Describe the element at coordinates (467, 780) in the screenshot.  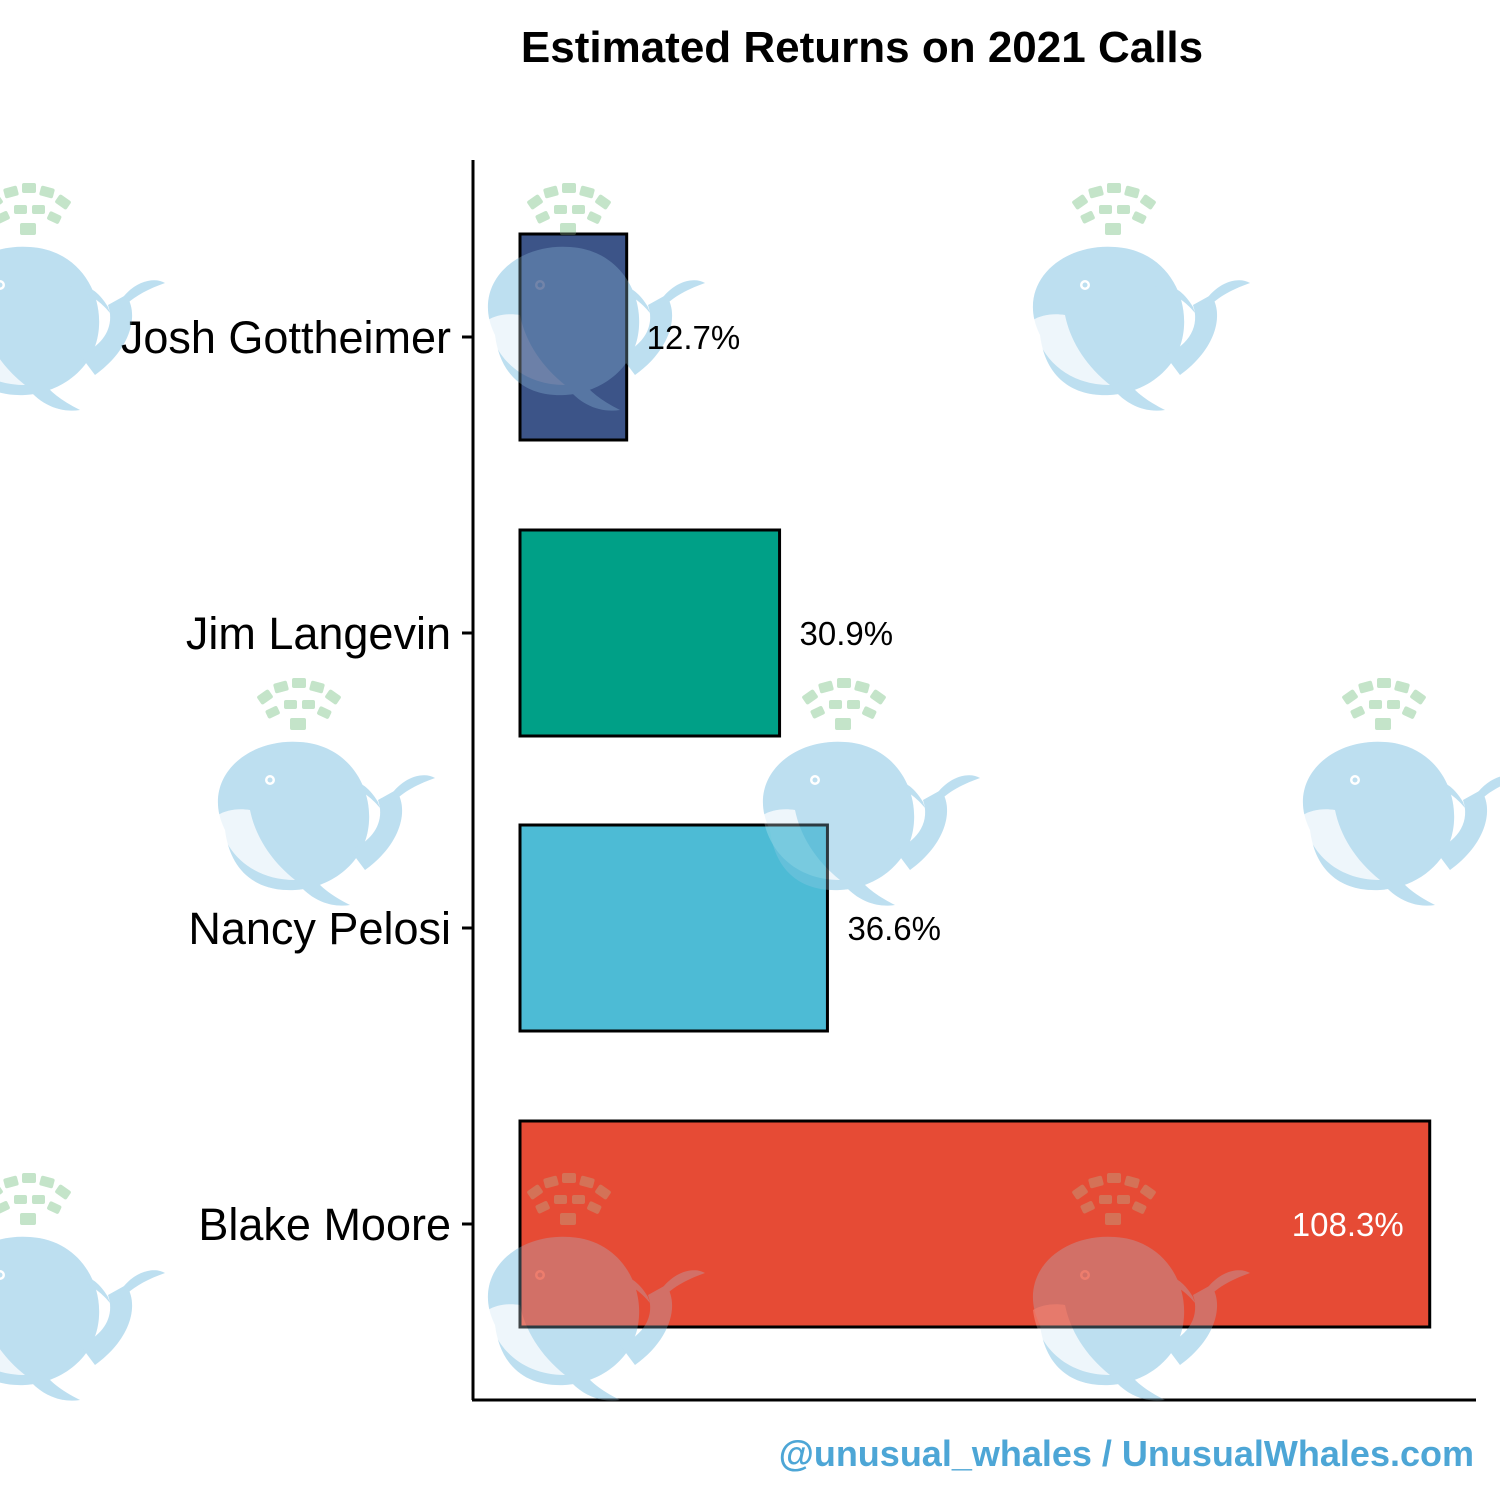
I see `y-axis-ticks` at that location.